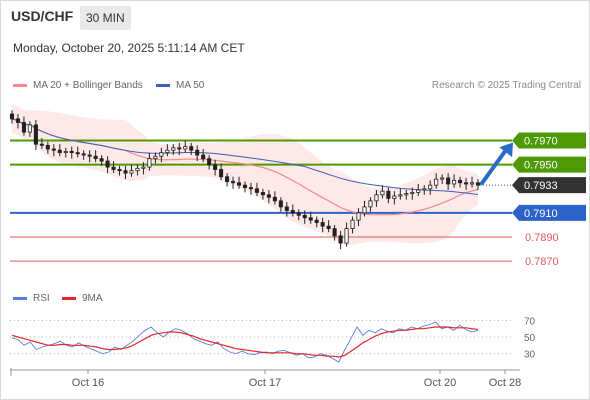 Image resolution: width=590 pixels, height=400 pixels. What do you see at coordinates (542, 262) in the screenshot?
I see `level-label-0.7870: 0.7870` at bounding box center [542, 262].